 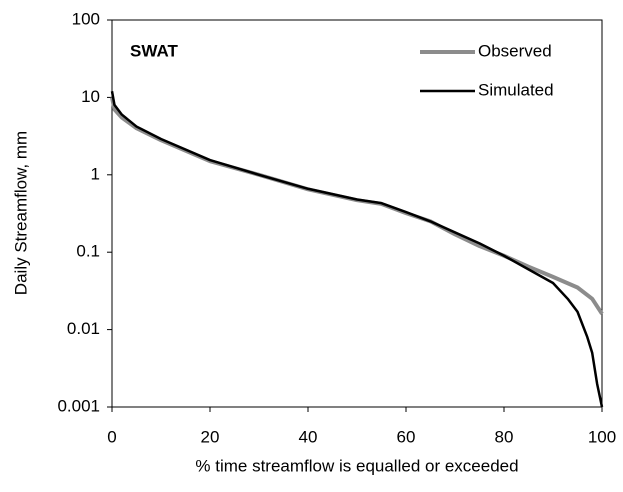 What do you see at coordinates (90, 96) in the screenshot?
I see `y-tick-label: 10` at bounding box center [90, 96].